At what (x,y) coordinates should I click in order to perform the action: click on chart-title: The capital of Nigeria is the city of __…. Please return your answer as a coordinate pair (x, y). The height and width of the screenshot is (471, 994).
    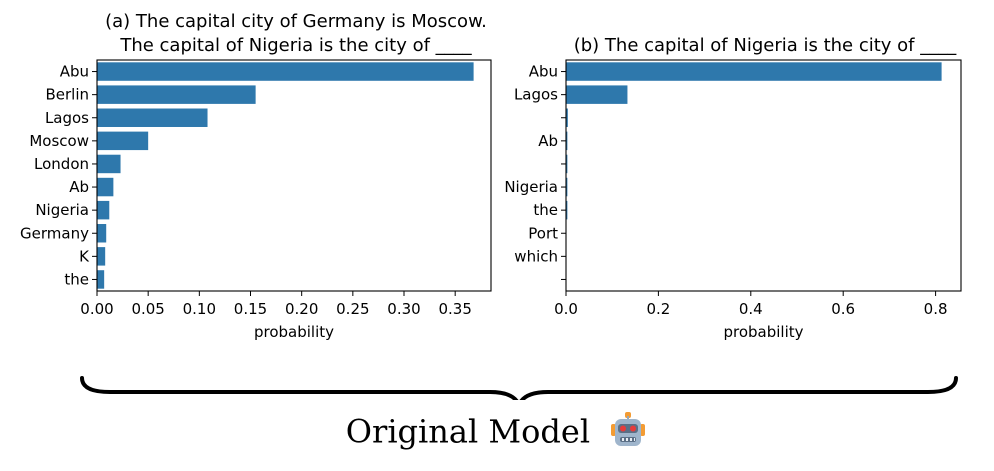
    Looking at the image, I should click on (295, 45).